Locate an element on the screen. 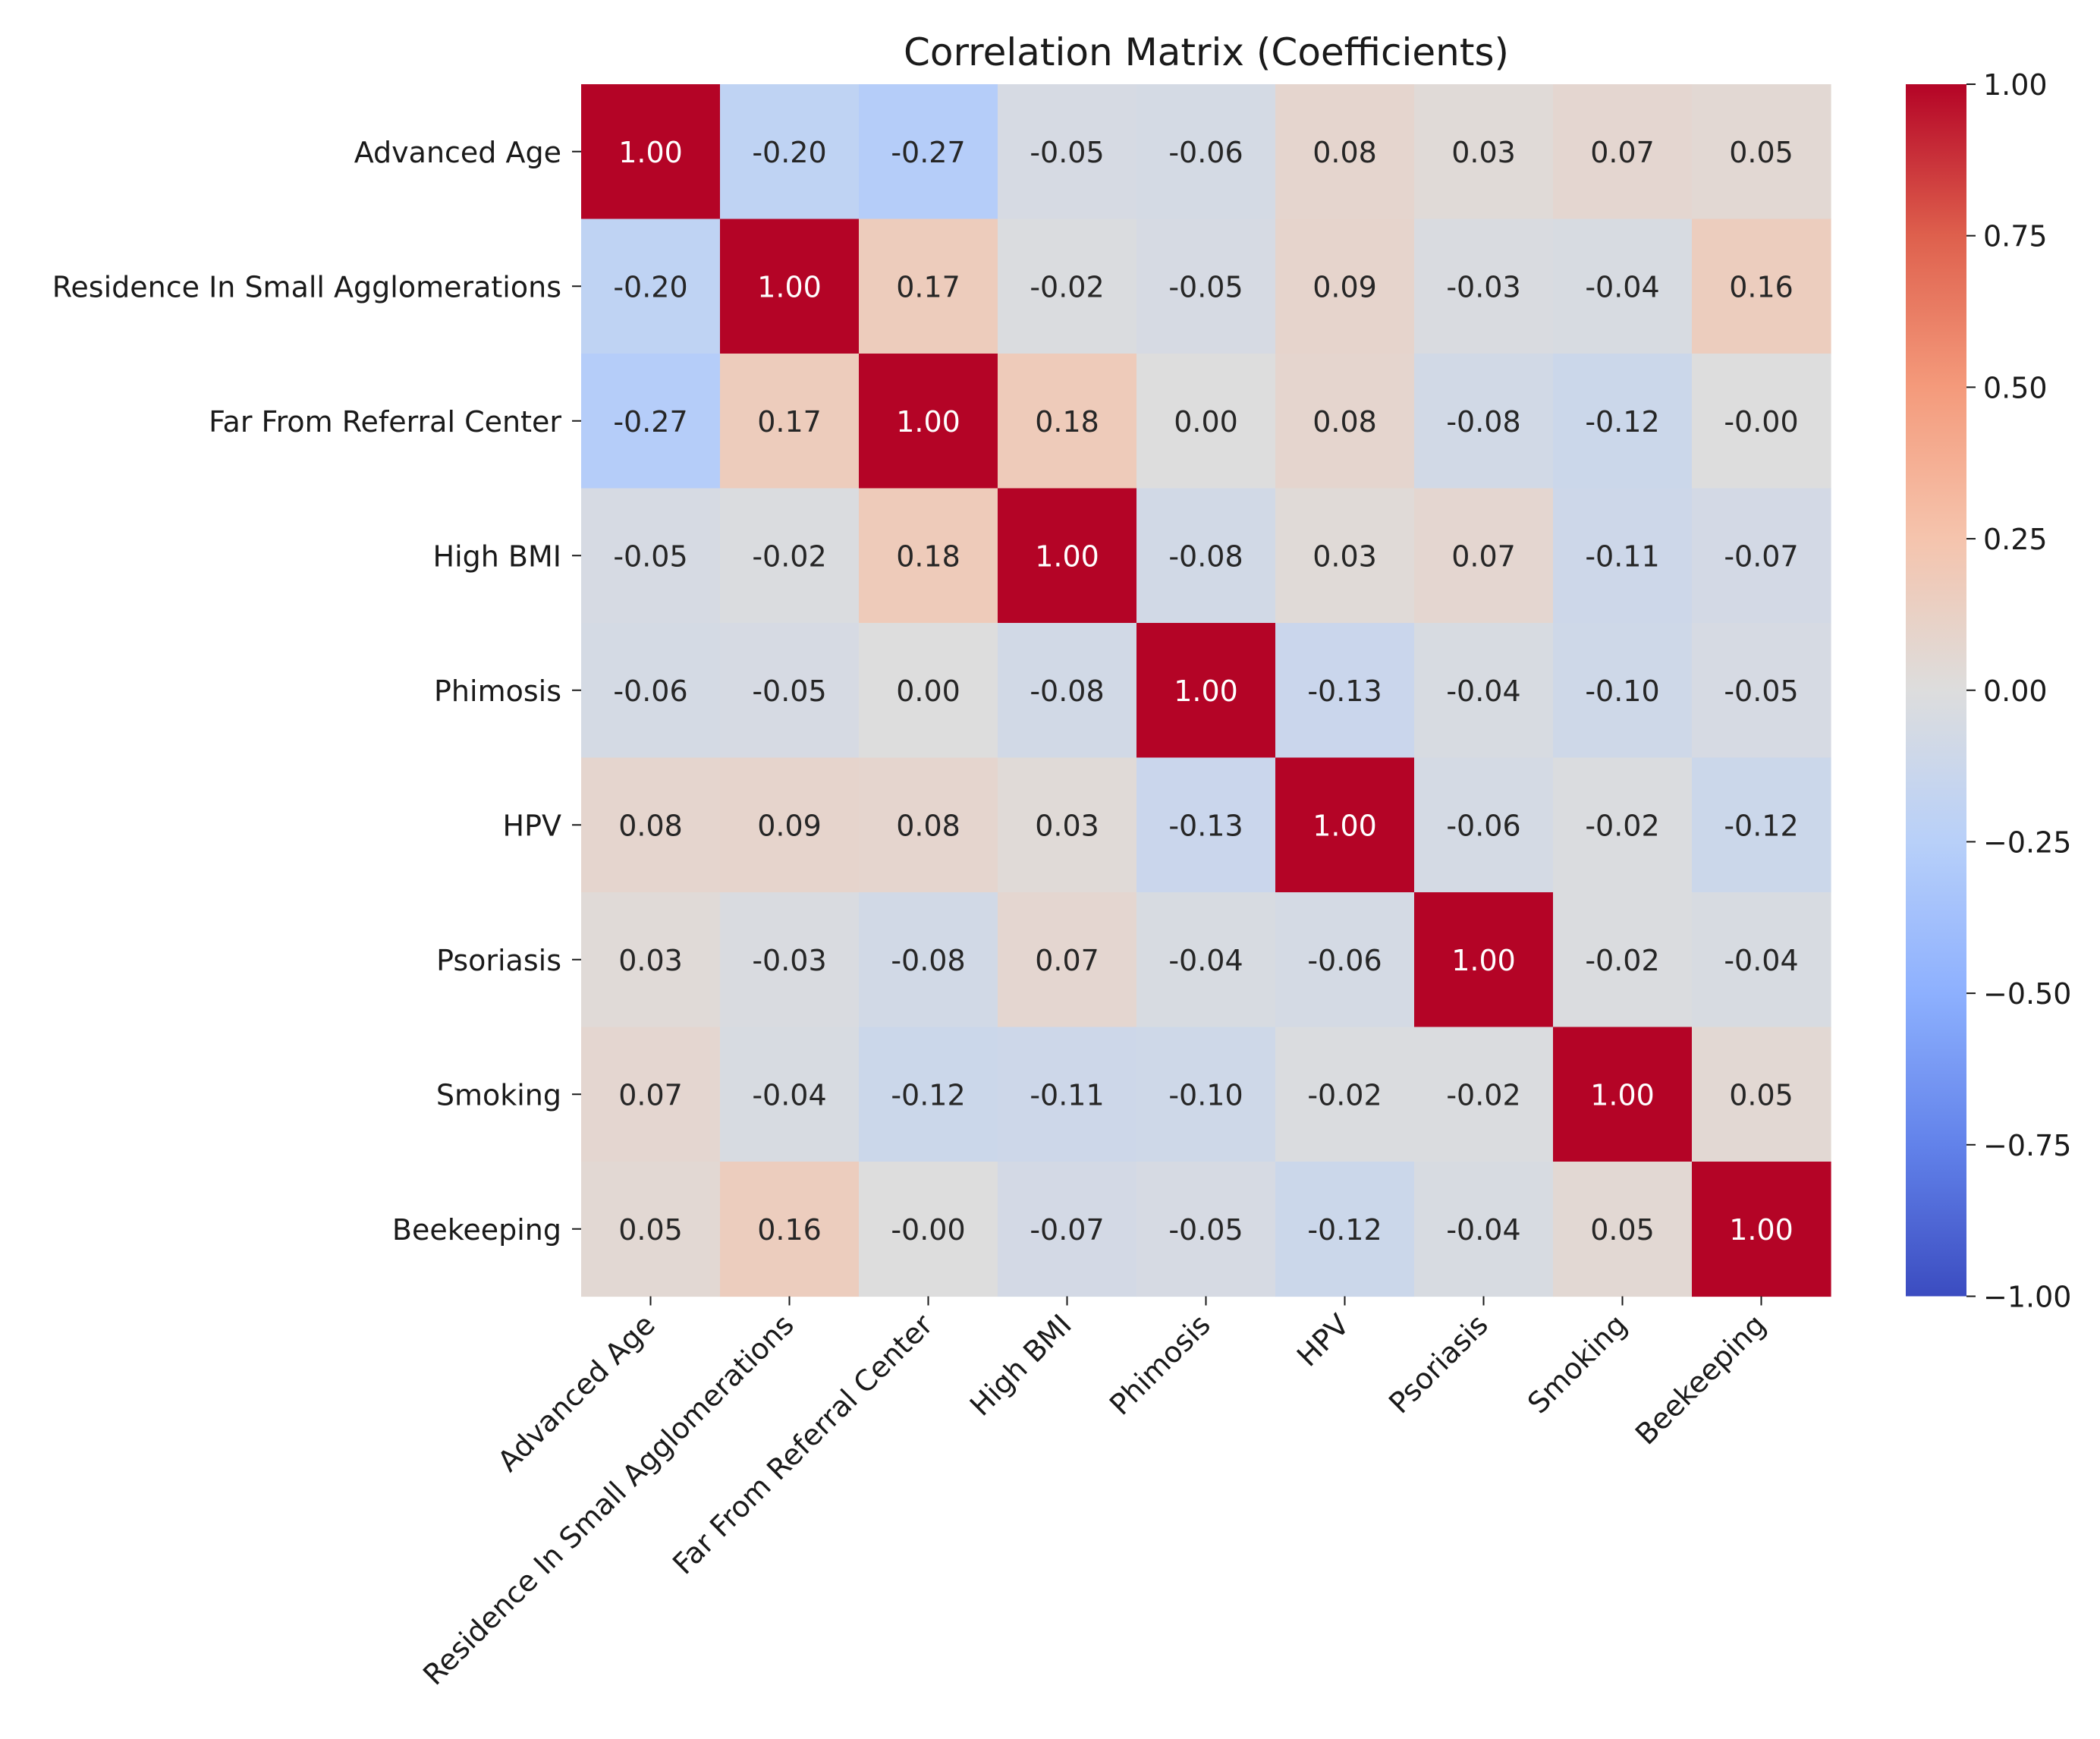  cell-value-label: 0.00 is located at coordinates (928, 692).